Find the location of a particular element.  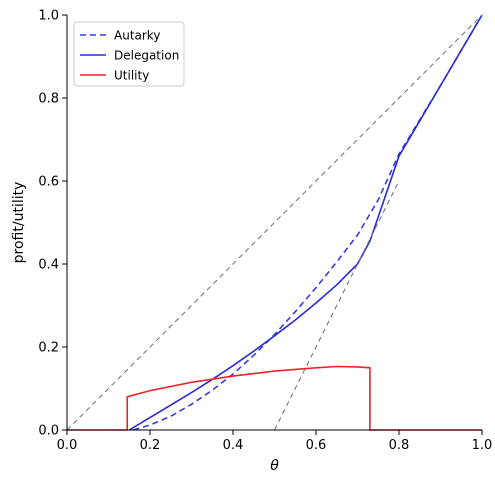

y-tick-label: 0.0 is located at coordinates (48, 431).